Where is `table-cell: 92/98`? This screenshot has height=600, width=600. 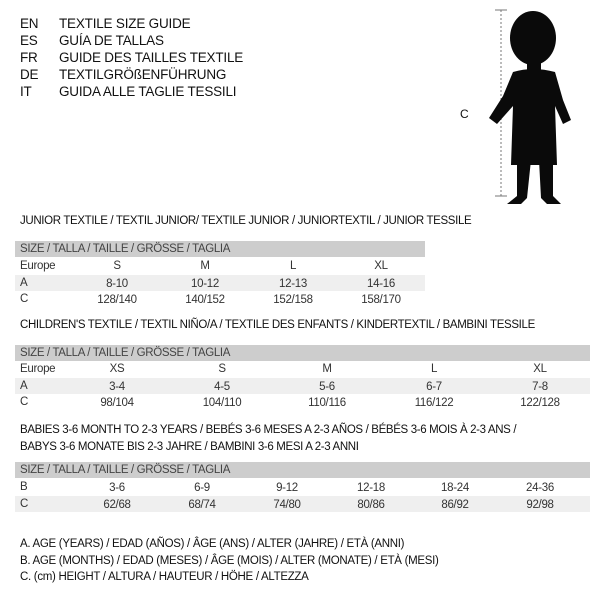
table-cell: 92/98 is located at coordinates (540, 505).